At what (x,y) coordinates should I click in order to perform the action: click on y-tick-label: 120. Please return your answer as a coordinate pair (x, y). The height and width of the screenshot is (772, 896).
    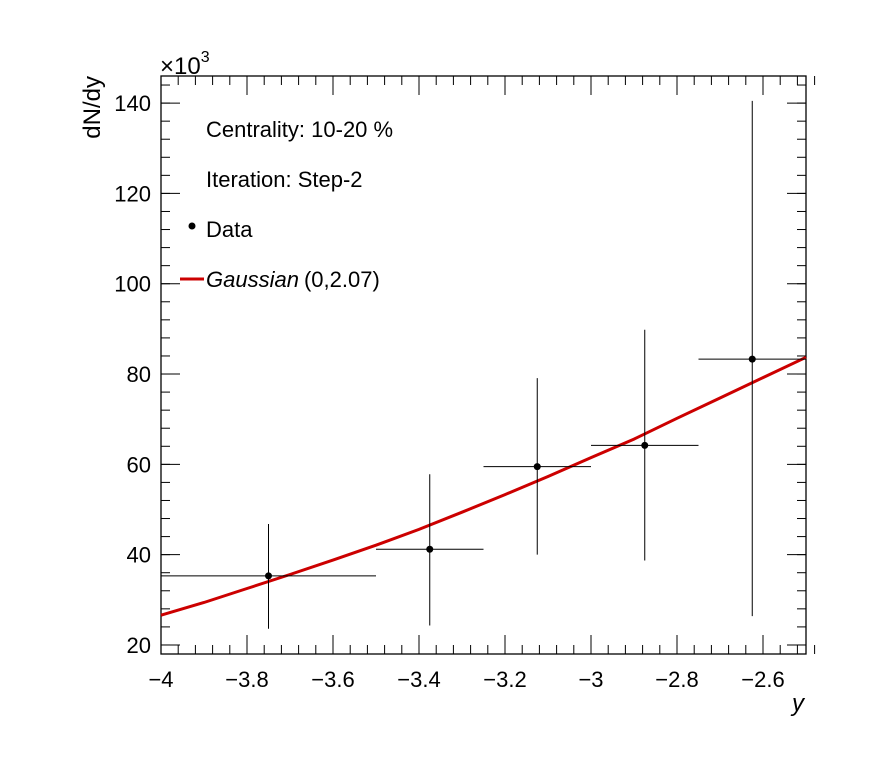
    Looking at the image, I should click on (132, 193).